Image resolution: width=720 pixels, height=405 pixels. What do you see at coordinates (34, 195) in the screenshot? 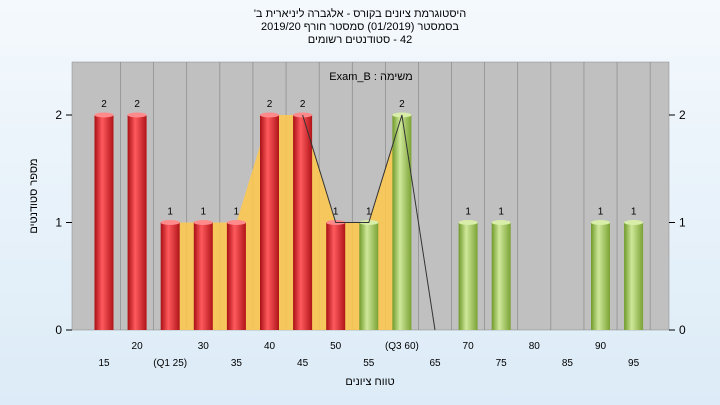
I see `y-axis-title: מספר סטודנטים` at bounding box center [34, 195].